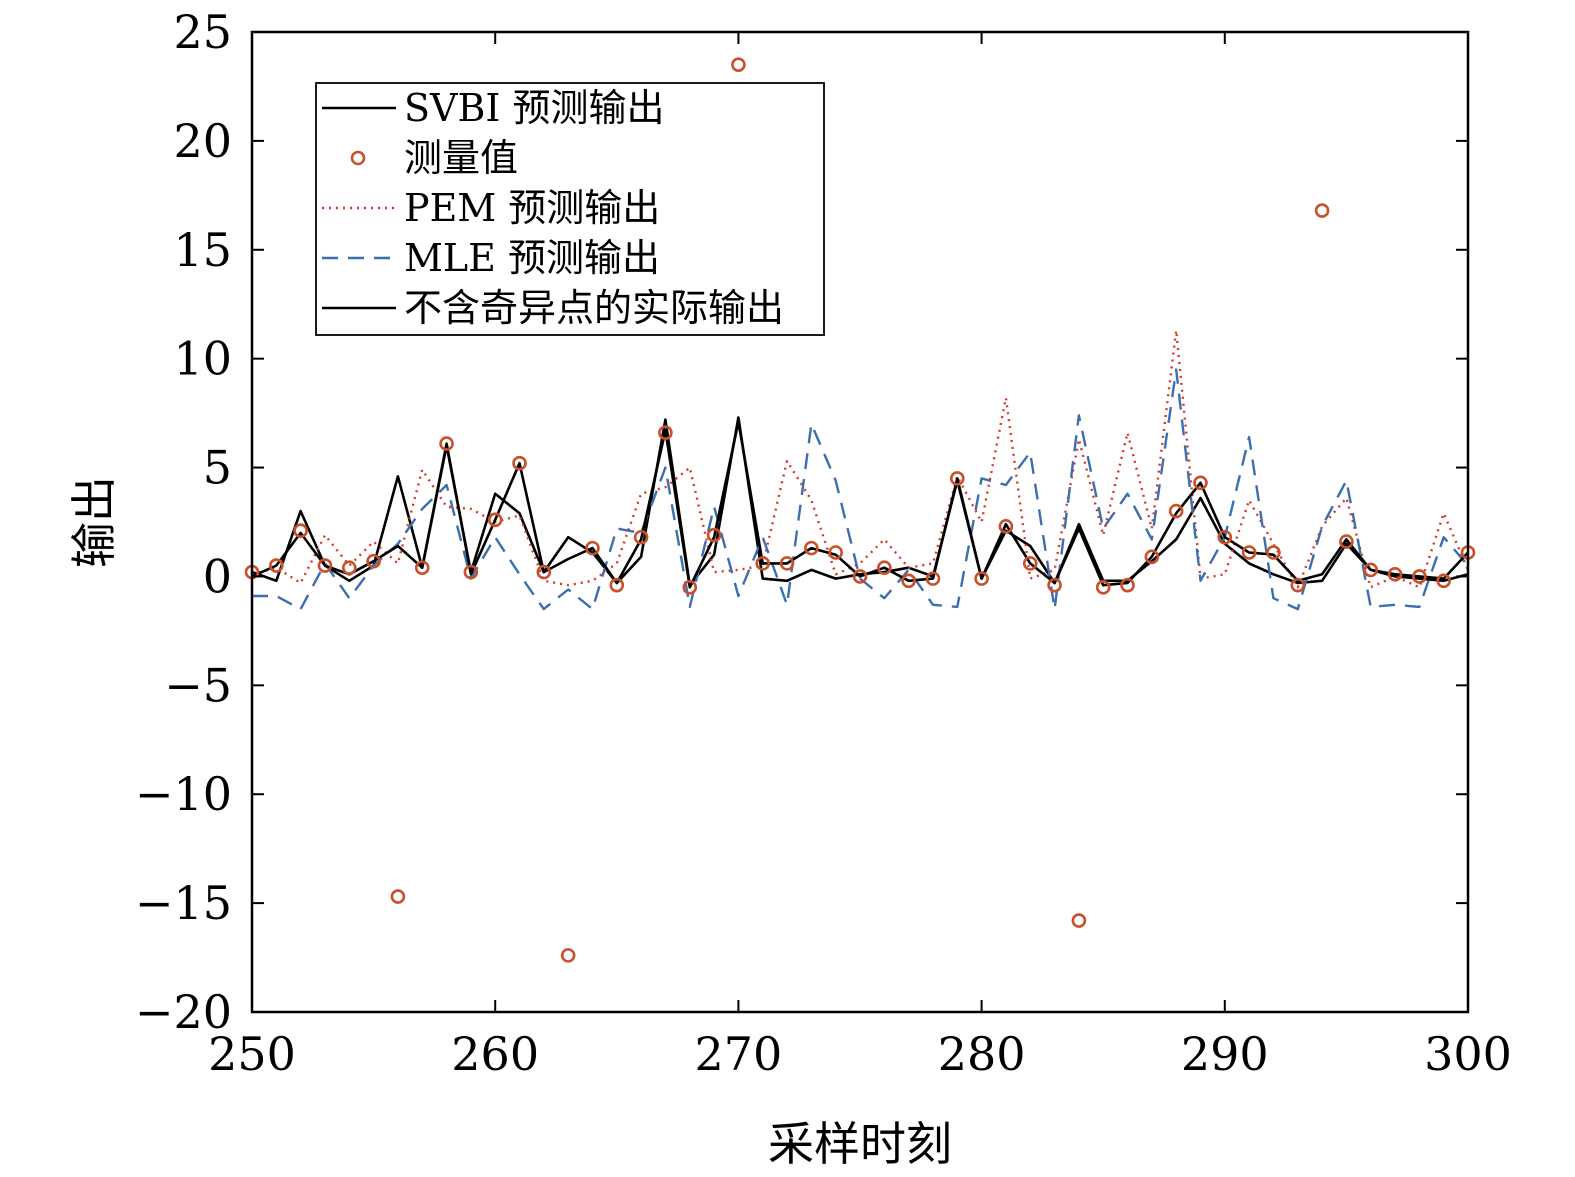  Describe the element at coordinates (532, 208) in the screenshot. I see `legend-label: PEM 预测输出` at that location.